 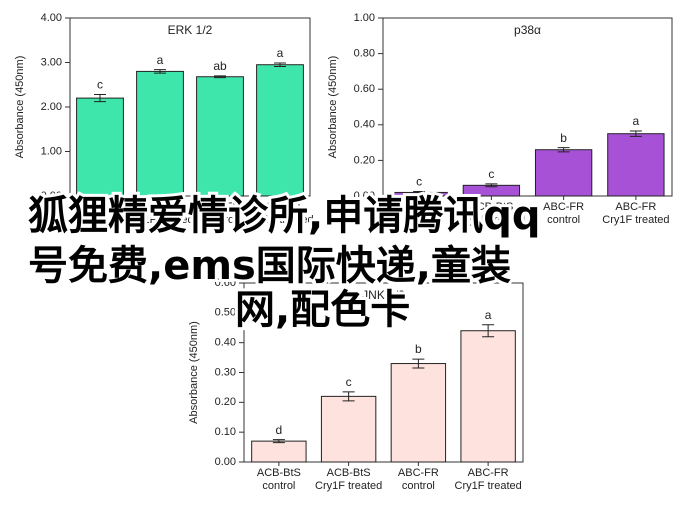 What do you see at coordinates (190, 30) in the screenshot?
I see `chart-title: ERK 1/2` at bounding box center [190, 30].